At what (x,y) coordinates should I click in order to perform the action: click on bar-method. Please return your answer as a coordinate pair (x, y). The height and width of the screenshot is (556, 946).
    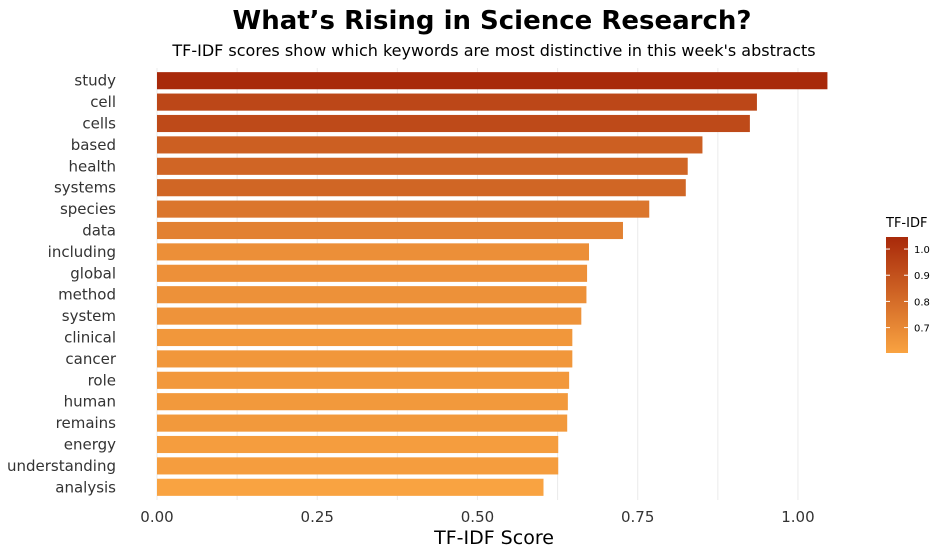
    Looking at the image, I should click on (372, 295).